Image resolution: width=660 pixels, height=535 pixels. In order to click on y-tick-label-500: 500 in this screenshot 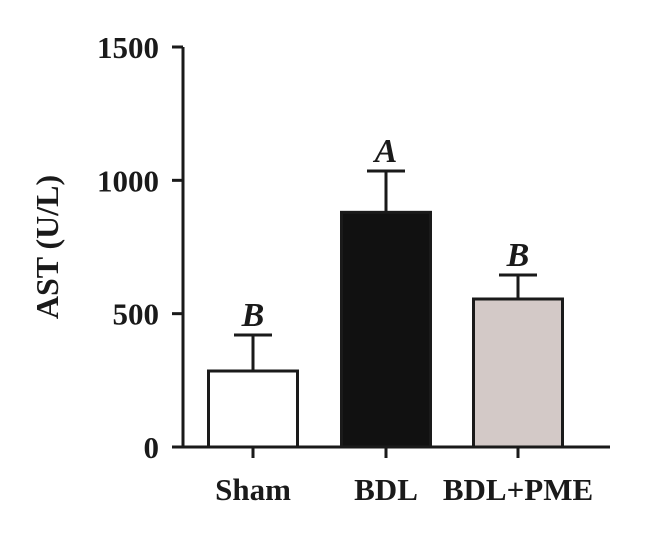, I will do `click(136, 314)`.